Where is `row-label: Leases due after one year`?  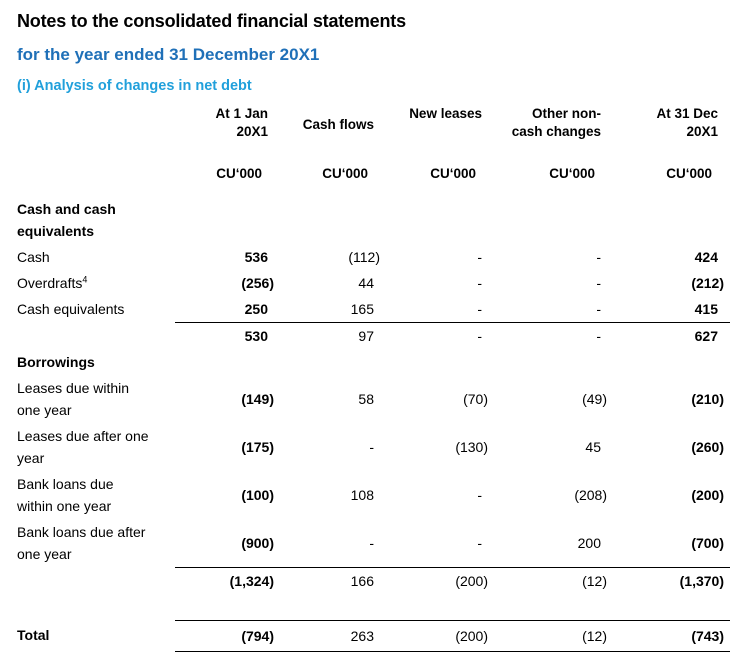
row-label: Leases due after one year is located at coordinates (83, 447).